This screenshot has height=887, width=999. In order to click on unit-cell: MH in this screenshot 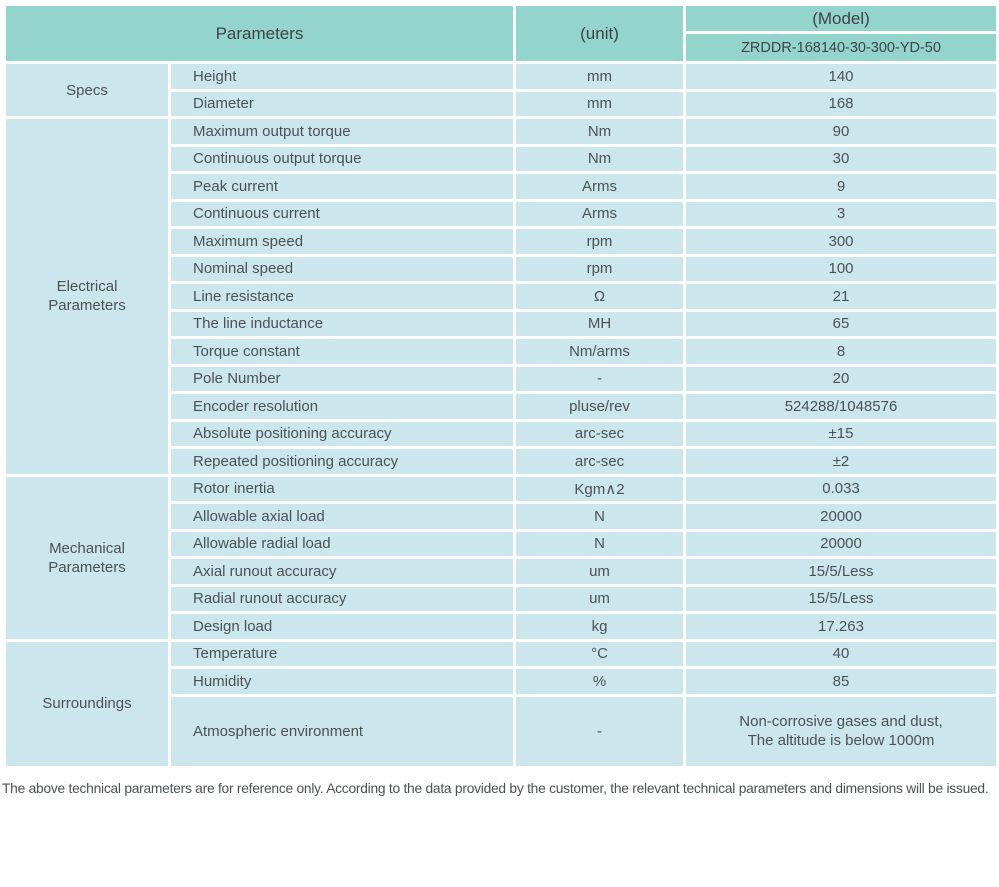, I will do `click(599, 323)`.